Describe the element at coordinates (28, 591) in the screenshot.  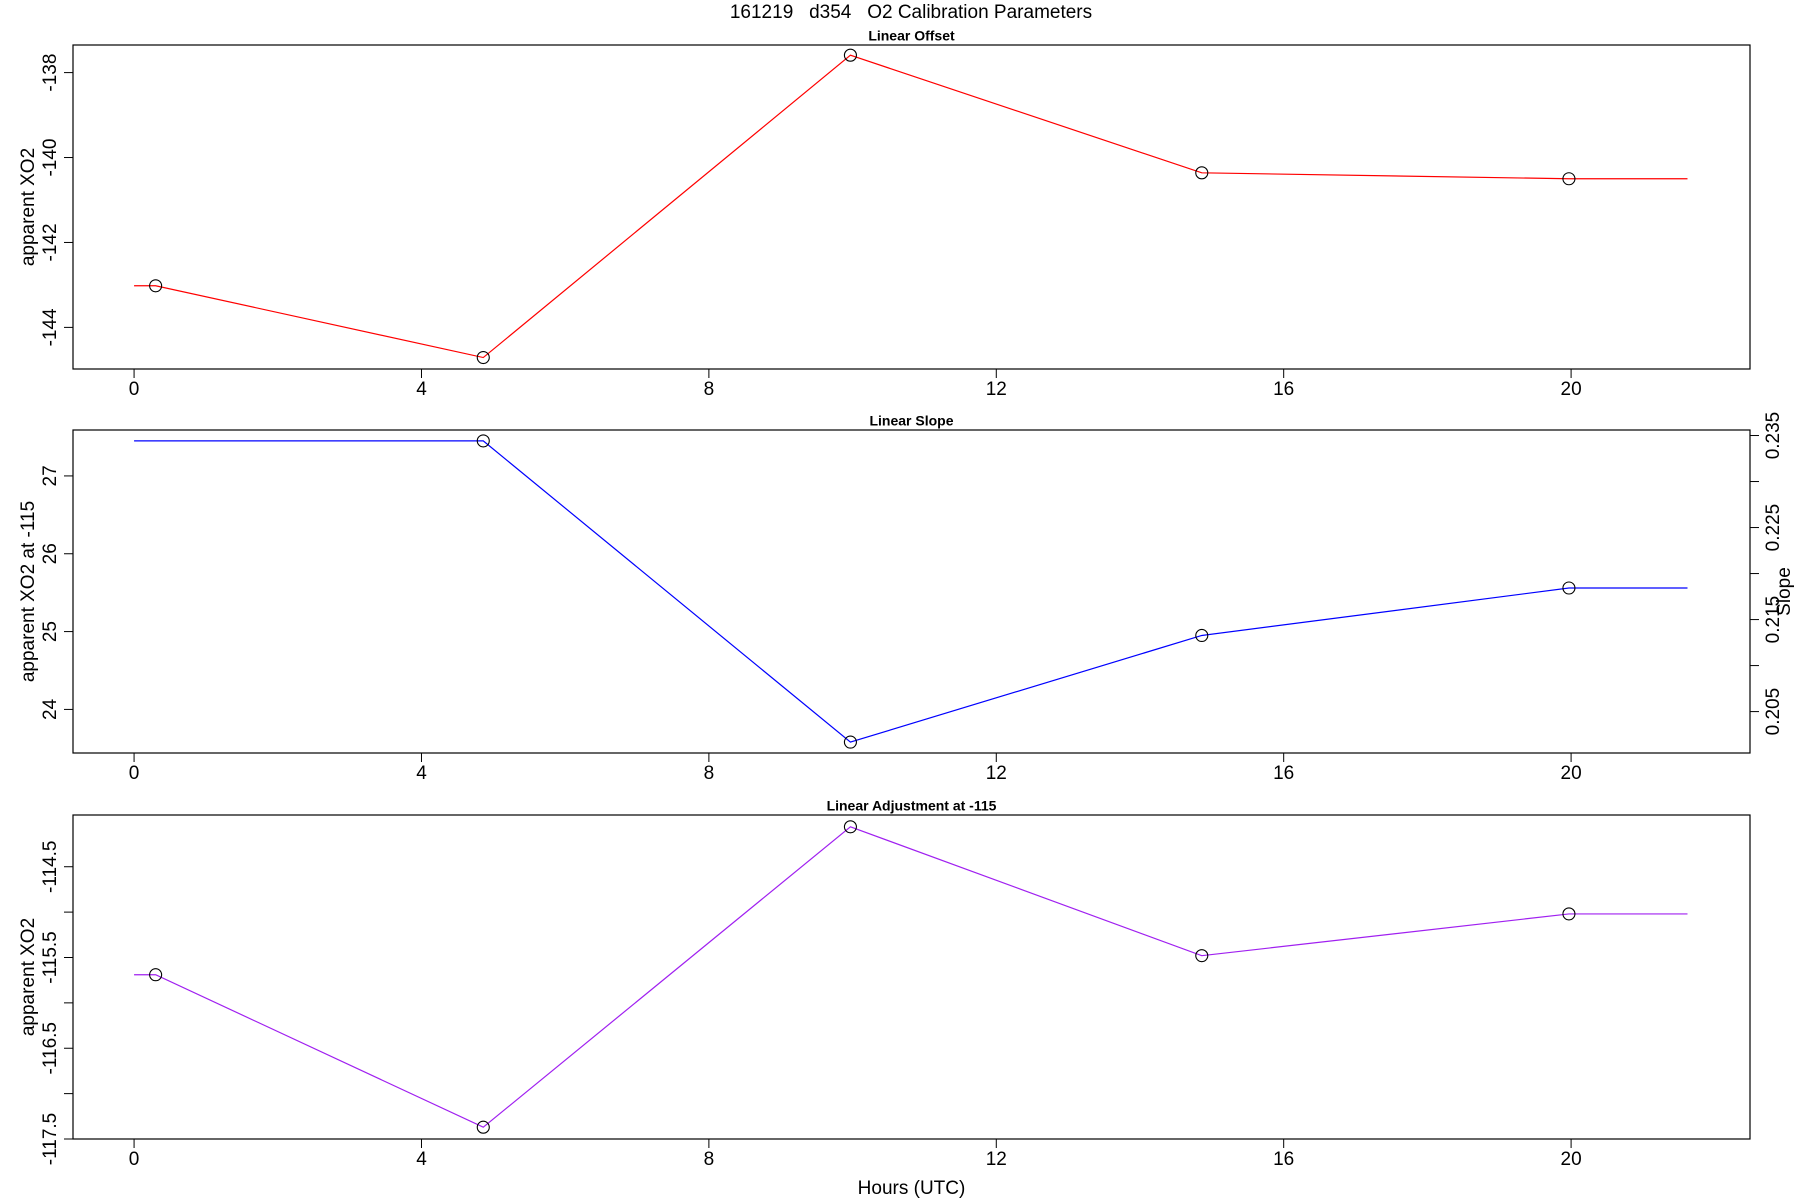
I see `y-axis-label: apparent XO2 at -115` at that location.